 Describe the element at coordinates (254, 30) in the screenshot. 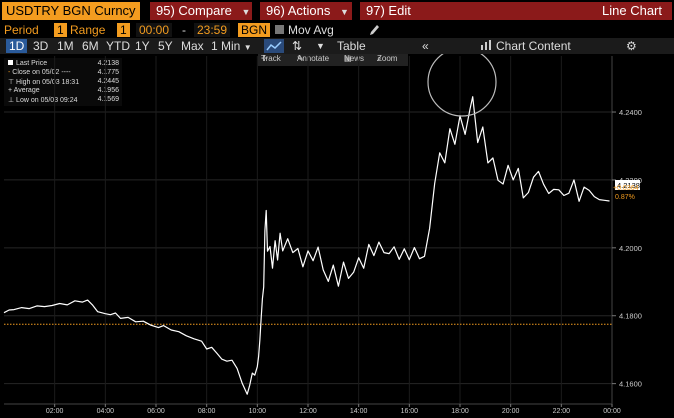

I see `source-field: BGN` at that location.